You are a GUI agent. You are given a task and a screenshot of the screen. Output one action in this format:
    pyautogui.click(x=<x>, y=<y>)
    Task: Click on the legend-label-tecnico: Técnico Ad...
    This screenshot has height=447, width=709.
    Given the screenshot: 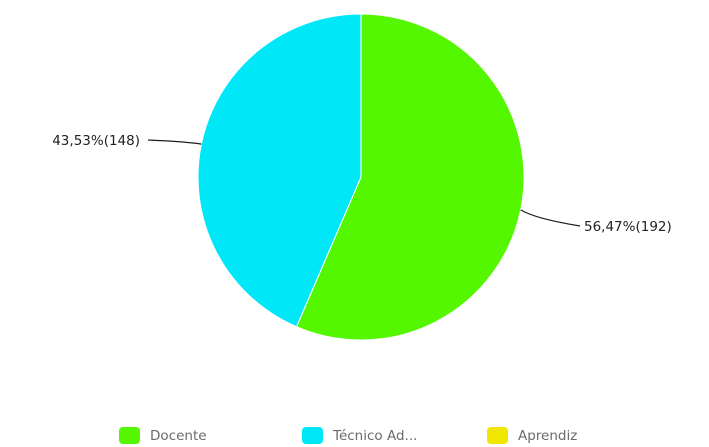 What is the action you would take?
    pyautogui.click(x=375, y=436)
    